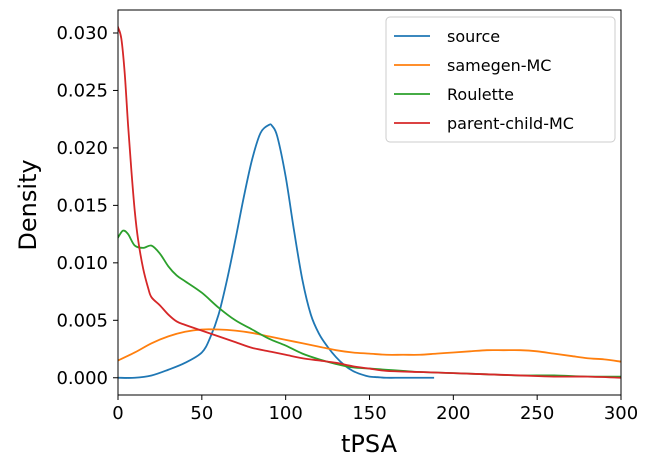 Image resolution: width=652 pixels, height=468 pixels. Describe the element at coordinates (117, 413) in the screenshot. I see `x-tick-label: 0` at that location.